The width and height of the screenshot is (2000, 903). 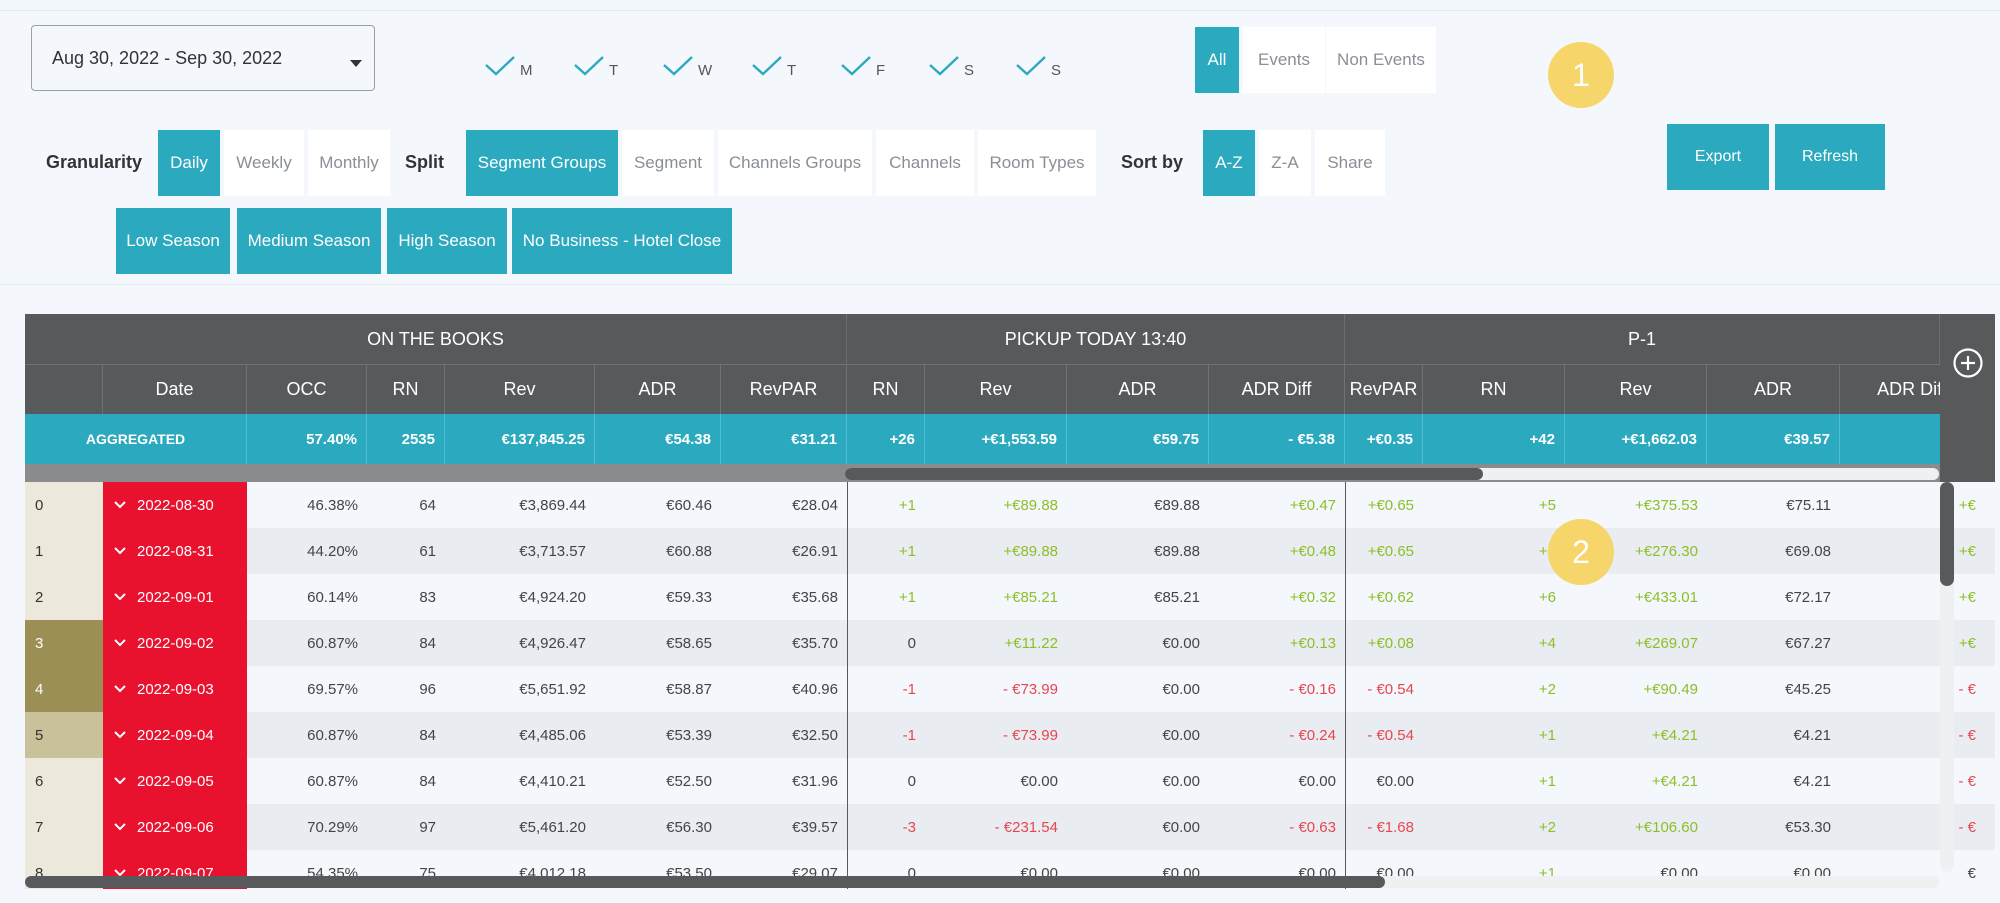 What do you see at coordinates (689, 551) in the screenshot?
I see `table-cell: €60.88` at bounding box center [689, 551].